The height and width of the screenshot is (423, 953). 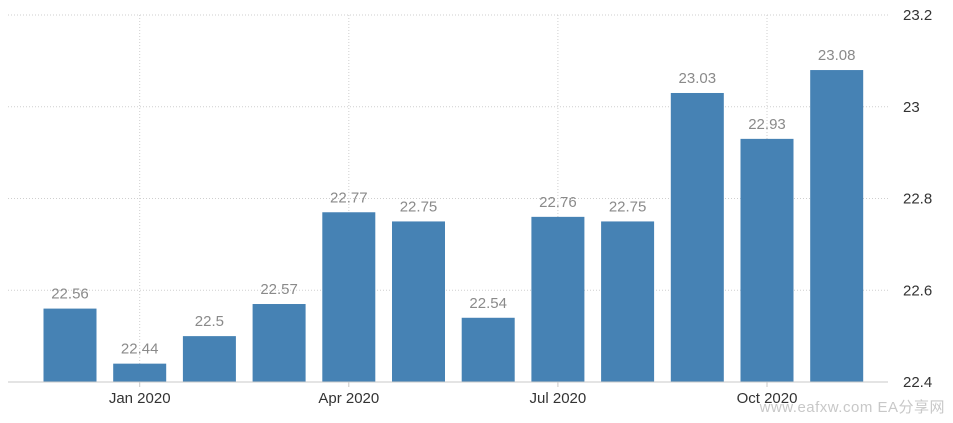 What do you see at coordinates (917, 15) in the screenshot?
I see `y-tick-label: 23.2` at bounding box center [917, 15].